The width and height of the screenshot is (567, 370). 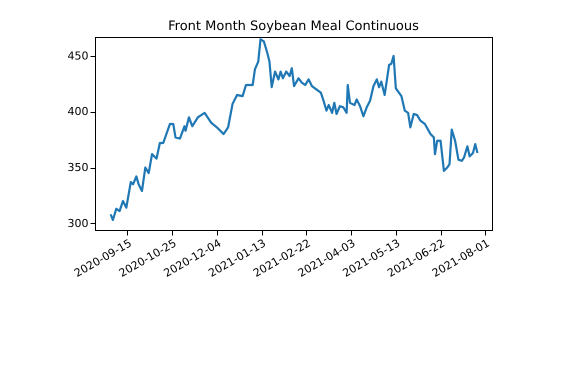 I want to click on chart-title: Front Month Soybean Meal Continuous, so click(x=294, y=26).